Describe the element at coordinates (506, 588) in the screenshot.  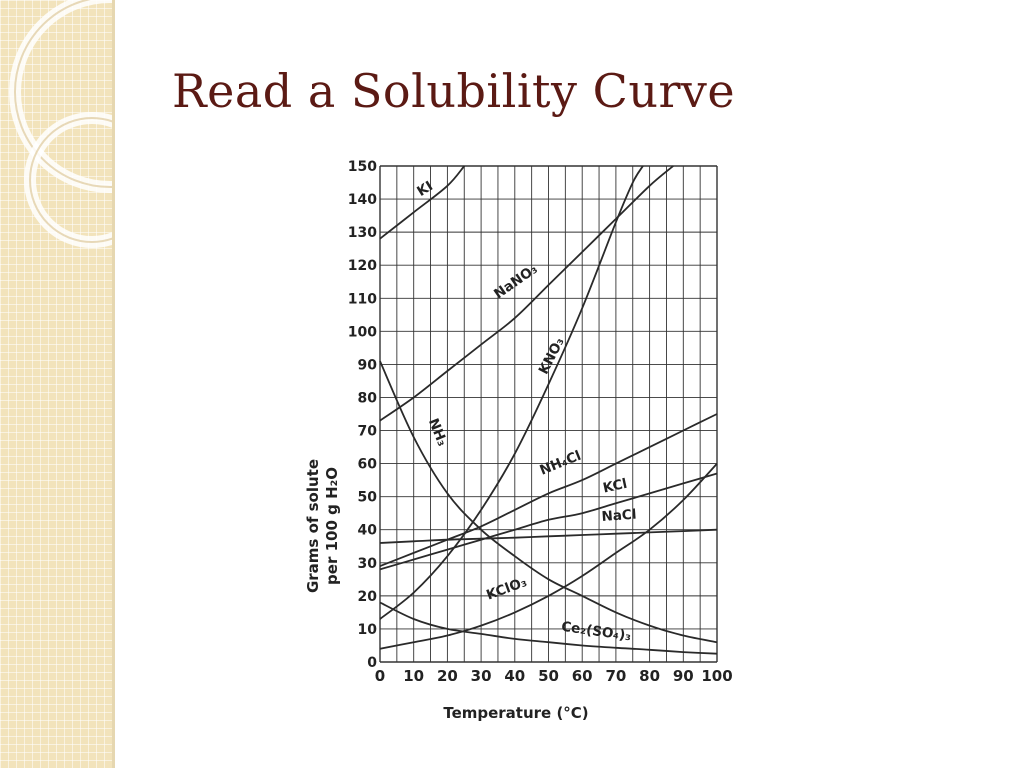
I see `curve-label-kclo: KClO₃` at that location.